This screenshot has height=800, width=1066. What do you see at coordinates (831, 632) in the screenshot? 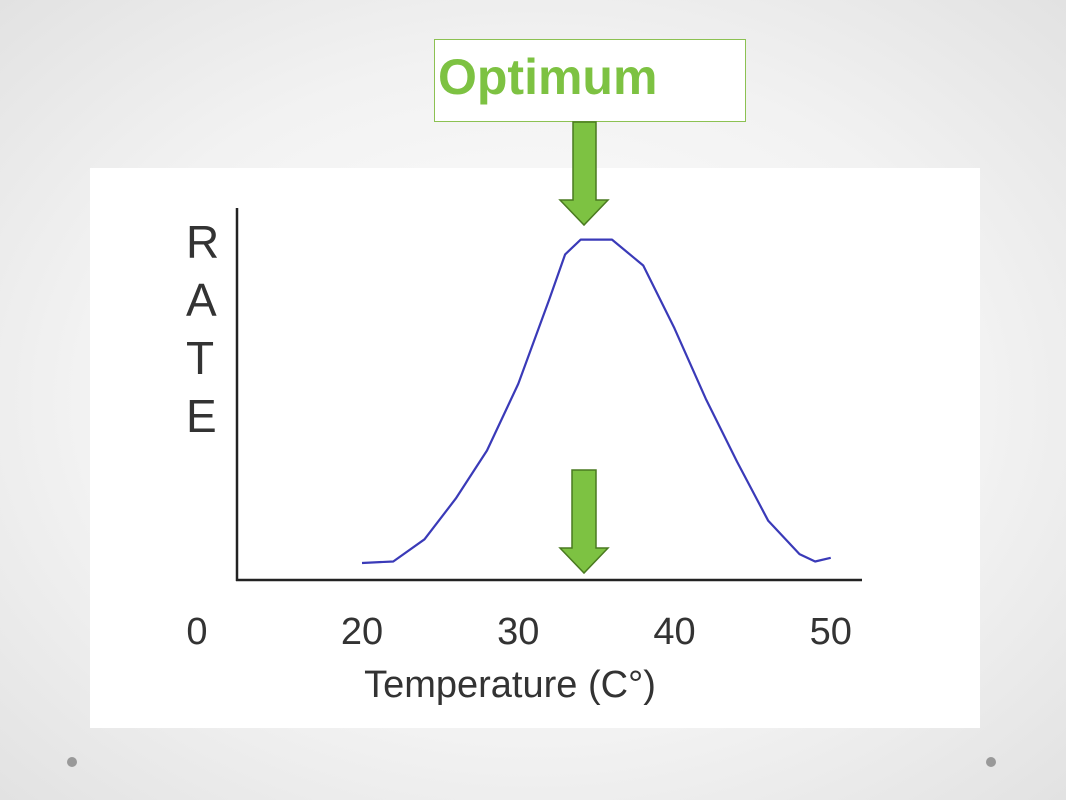
I see `x-tick-label: 50` at bounding box center [831, 632].